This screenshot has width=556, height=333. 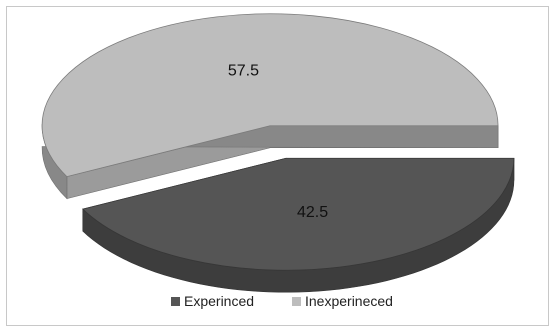 I want to click on legend-swatch-inexperineced, so click(x=296, y=301).